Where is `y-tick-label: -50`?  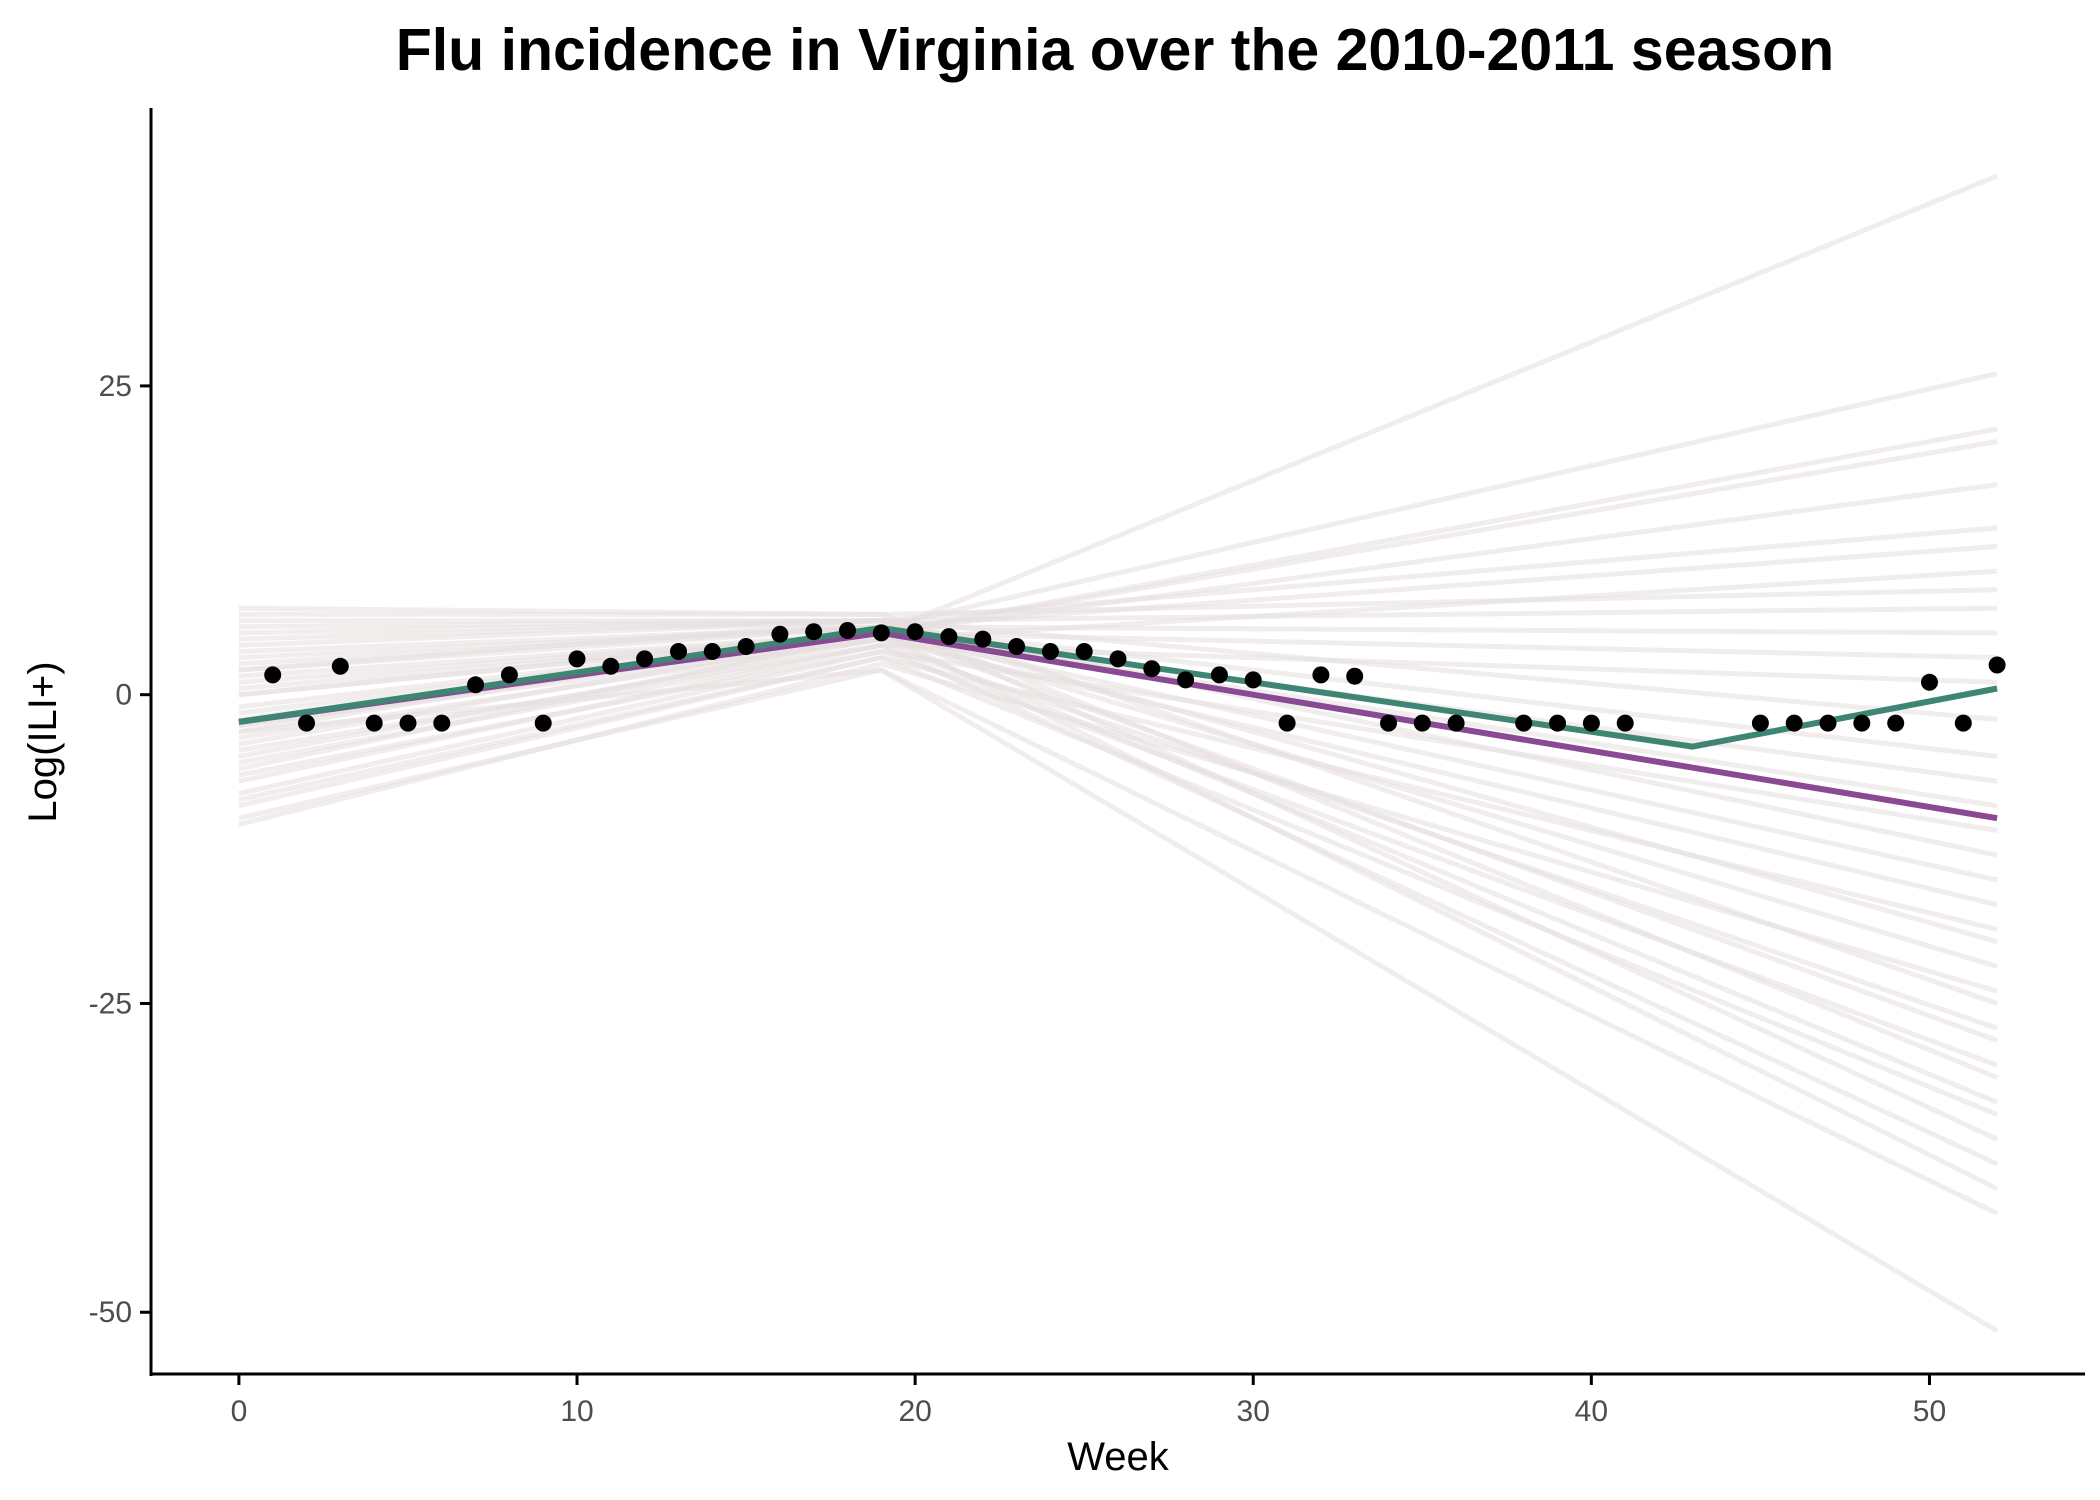
y-tick-label: -50 is located at coordinates (110, 1312).